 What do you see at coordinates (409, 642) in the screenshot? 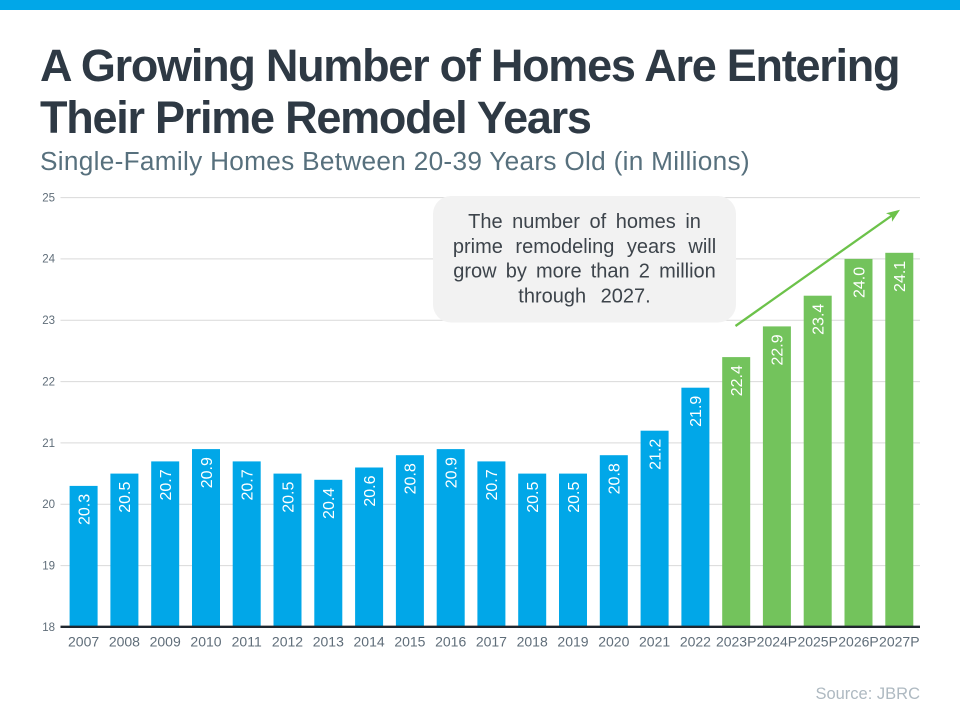
I see `svg-text: 2015` at bounding box center [409, 642].